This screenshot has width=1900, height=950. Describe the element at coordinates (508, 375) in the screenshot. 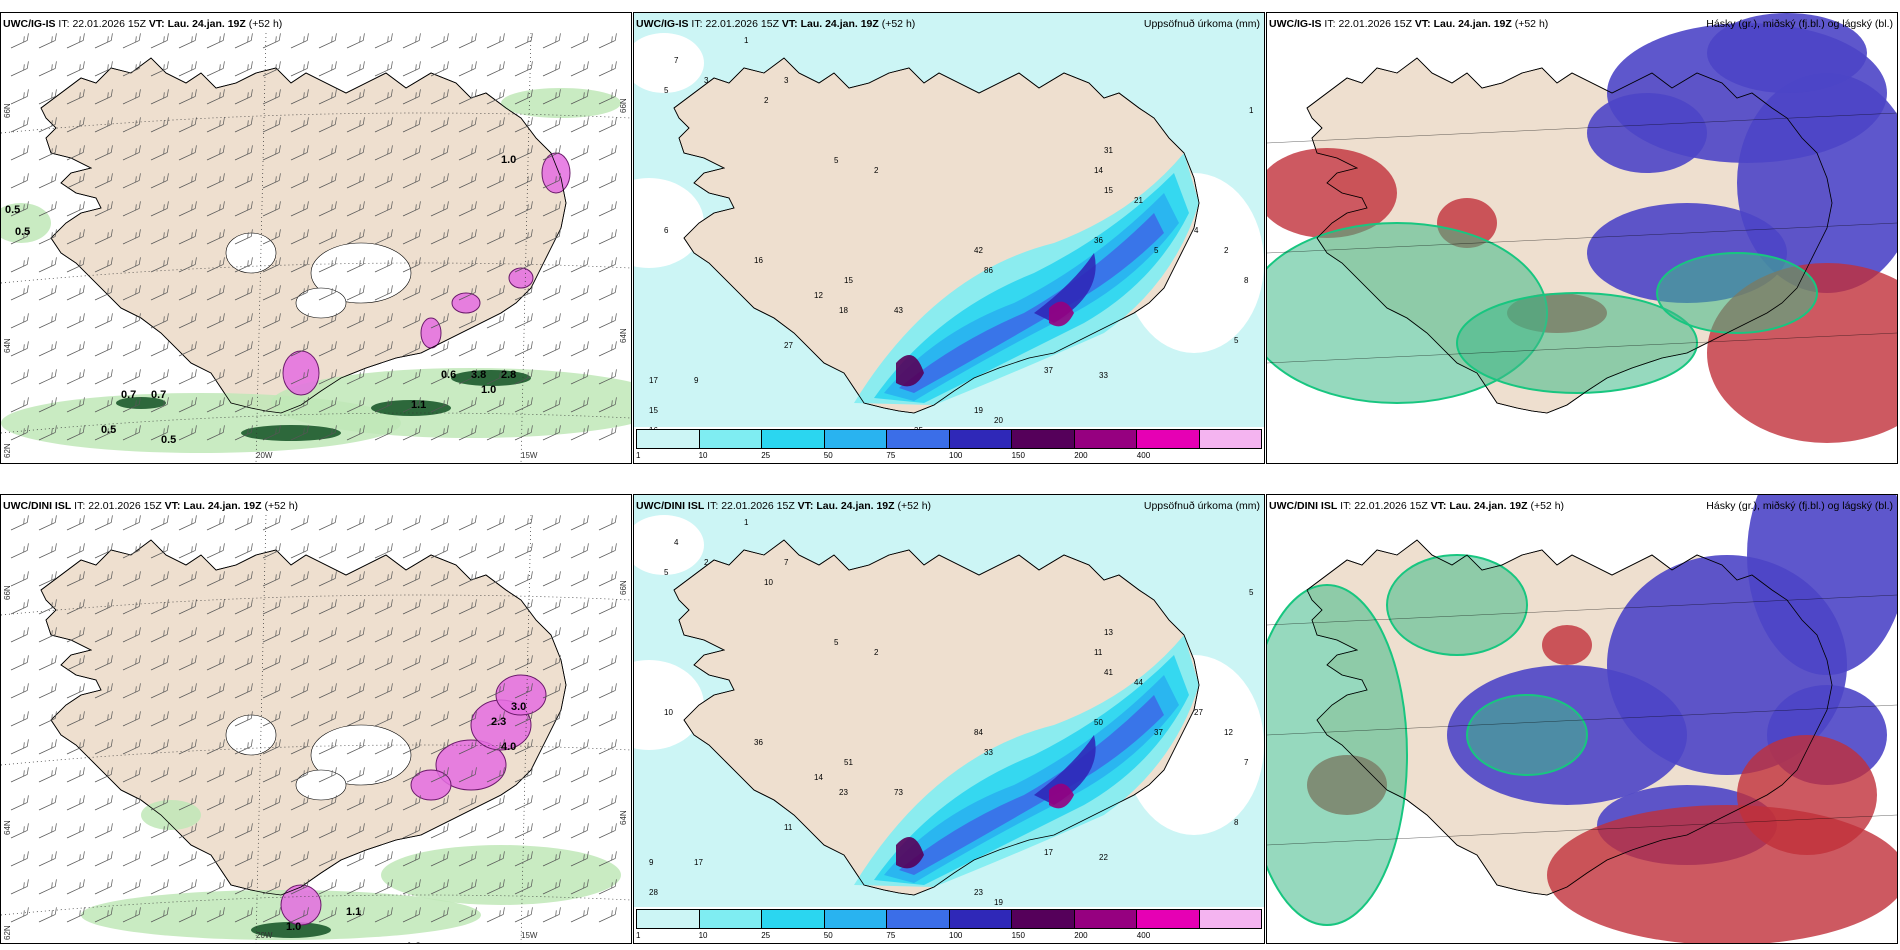

I see `precip-rate-value: 2.8` at that location.